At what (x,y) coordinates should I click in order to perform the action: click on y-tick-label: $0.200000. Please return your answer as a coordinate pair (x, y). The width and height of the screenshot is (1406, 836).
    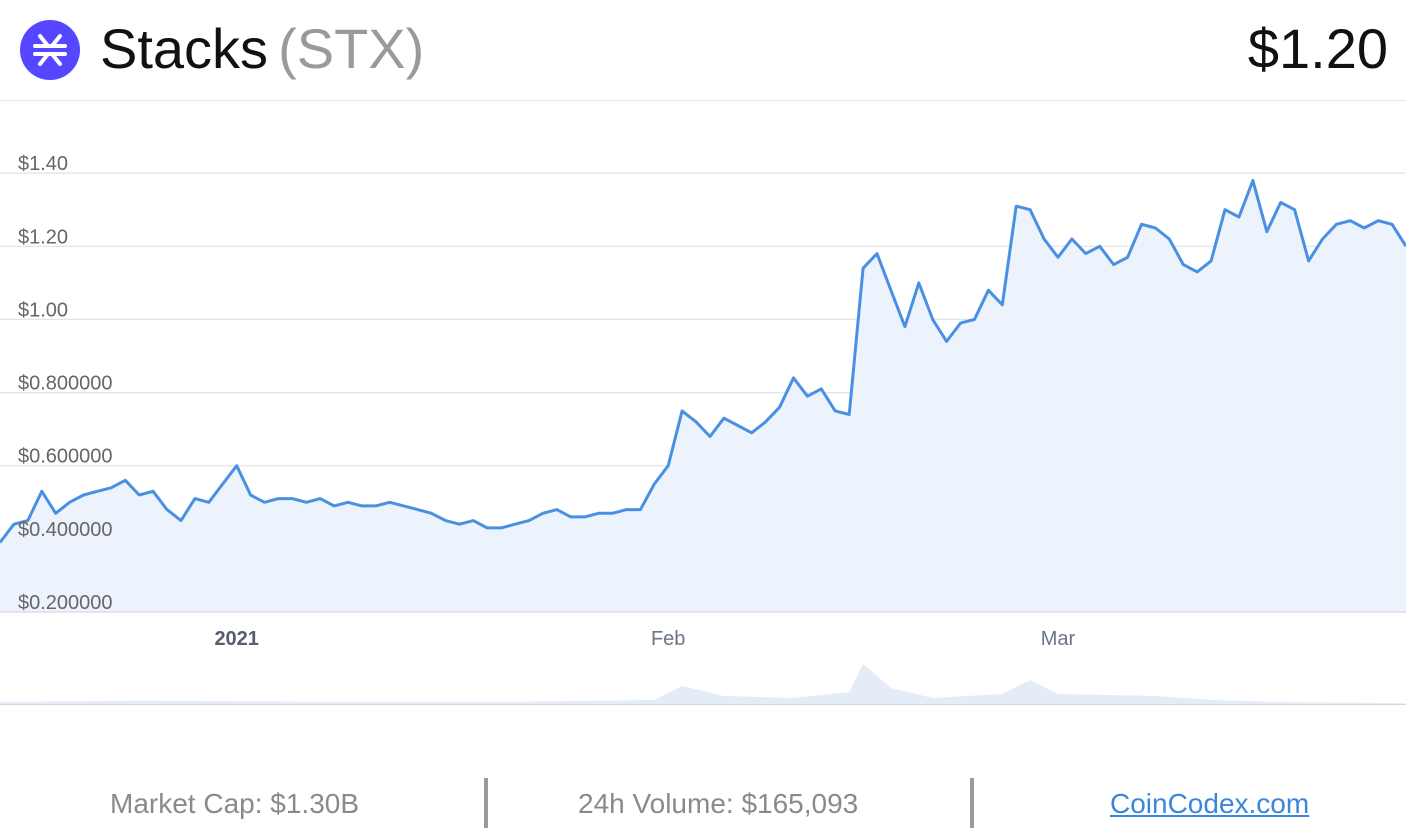
    Looking at the image, I should click on (65, 603).